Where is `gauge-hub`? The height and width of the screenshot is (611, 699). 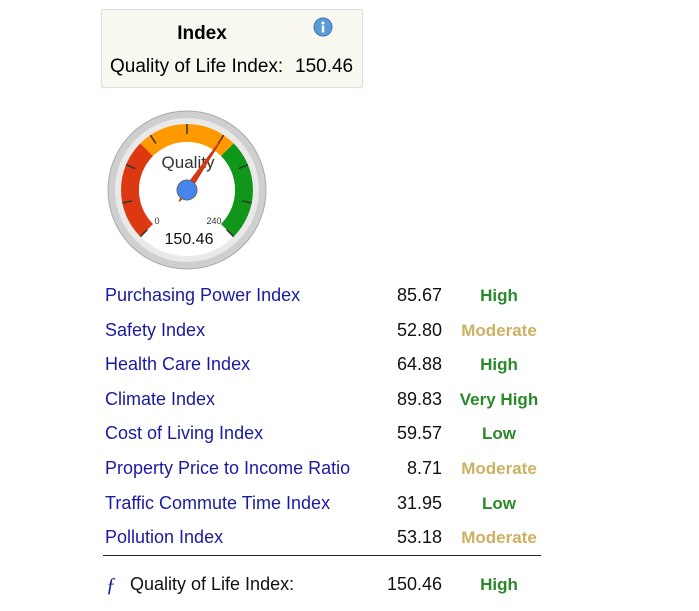
gauge-hub is located at coordinates (187, 190).